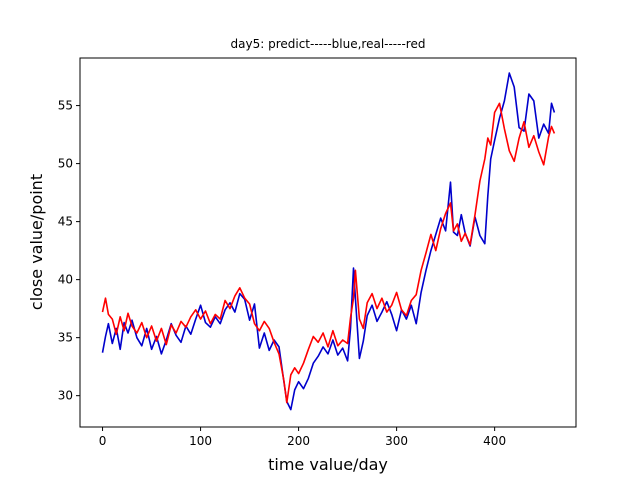  I want to click on y-tick-label: 30, so click(65, 396).